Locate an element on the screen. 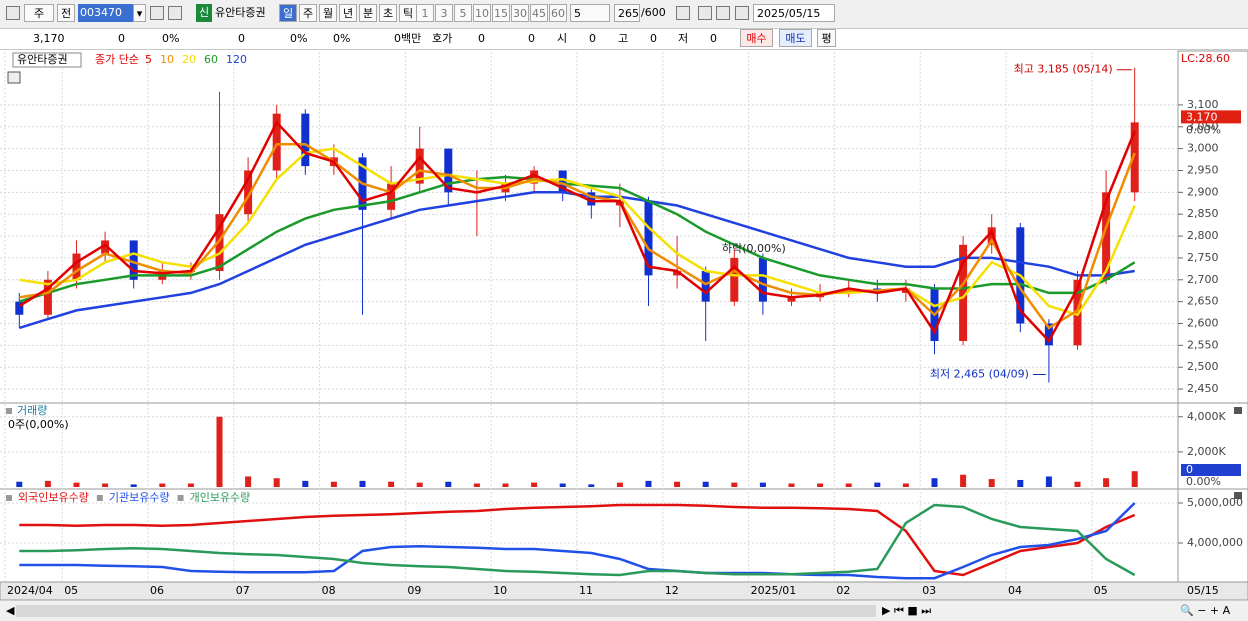 The height and width of the screenshot is (621, 1248). legend-entry: 20 is located at coordinates (189, 59).